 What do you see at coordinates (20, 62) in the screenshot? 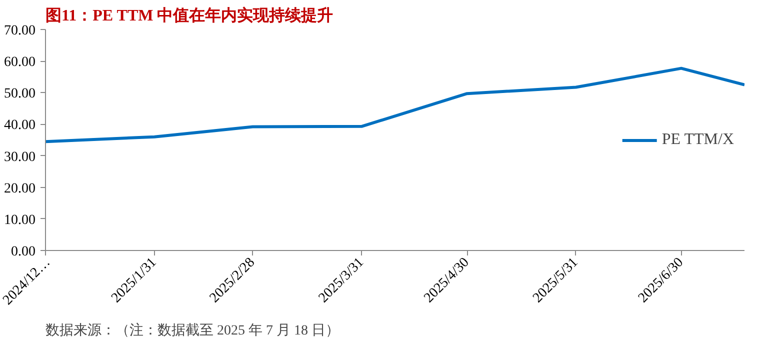
I see `y-tick-label: 60.00` at bounding box center [20, 62].